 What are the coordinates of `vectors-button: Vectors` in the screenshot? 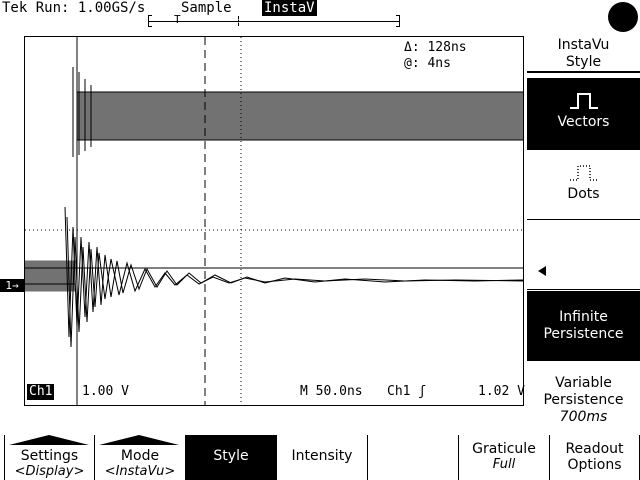 It's located at (583, 114).